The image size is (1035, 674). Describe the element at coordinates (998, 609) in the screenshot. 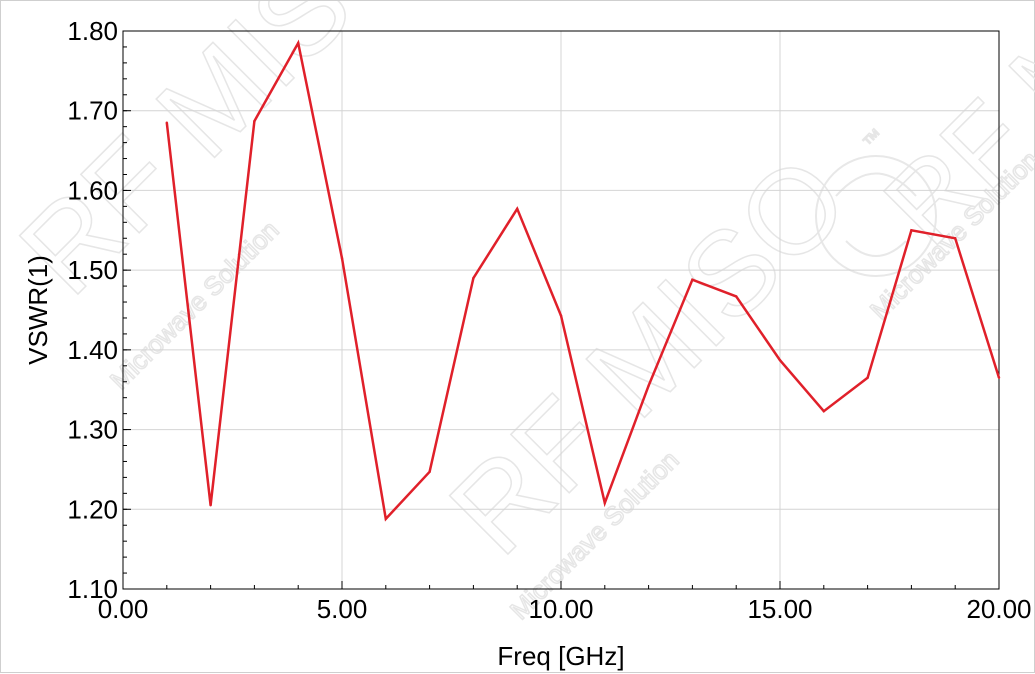

I see `x-tick-label: 20.00` at that location.